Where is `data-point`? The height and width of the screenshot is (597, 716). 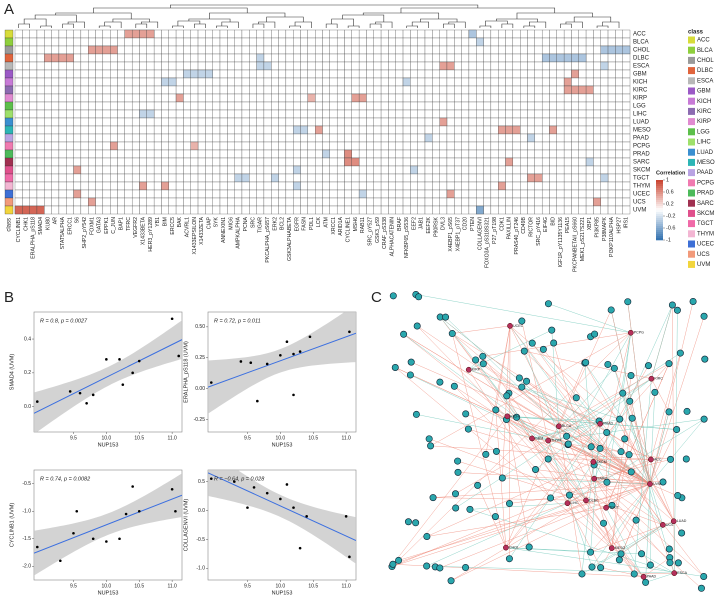 data-point is located at coordinates (126, 514).